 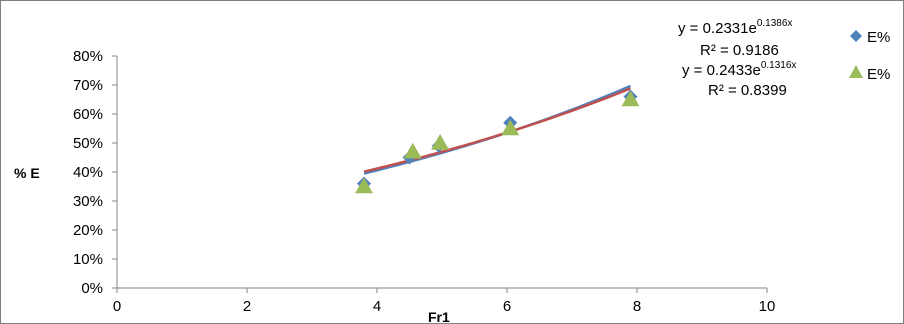 I want to click on y-tick-label: 0%, so click(x=92, y=288).